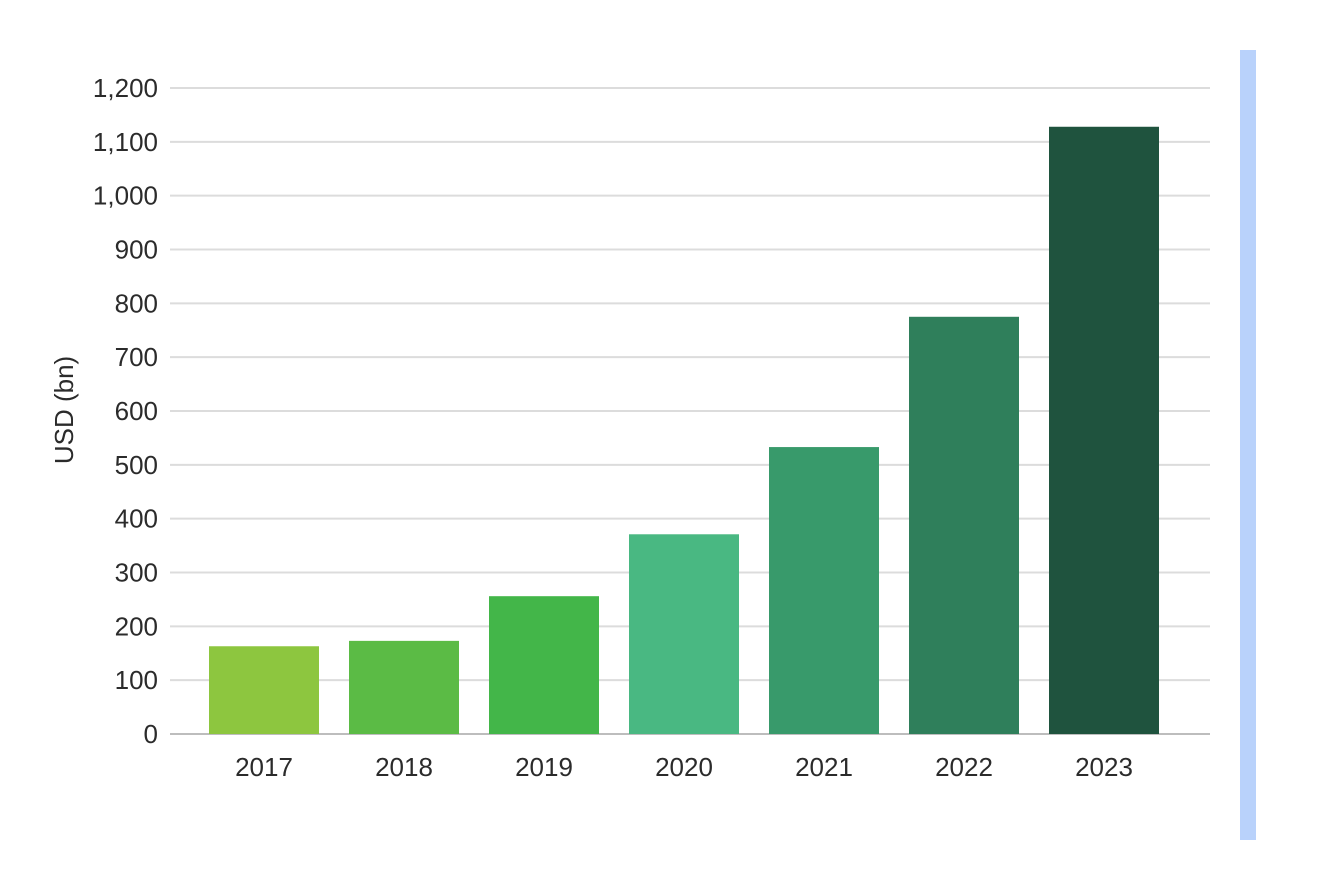 This screenshot has width=1324, height=880. What do you see at coordinates (824, 590) in the screenshot?
I see `bar-2021` at bounding box center [824, 590].